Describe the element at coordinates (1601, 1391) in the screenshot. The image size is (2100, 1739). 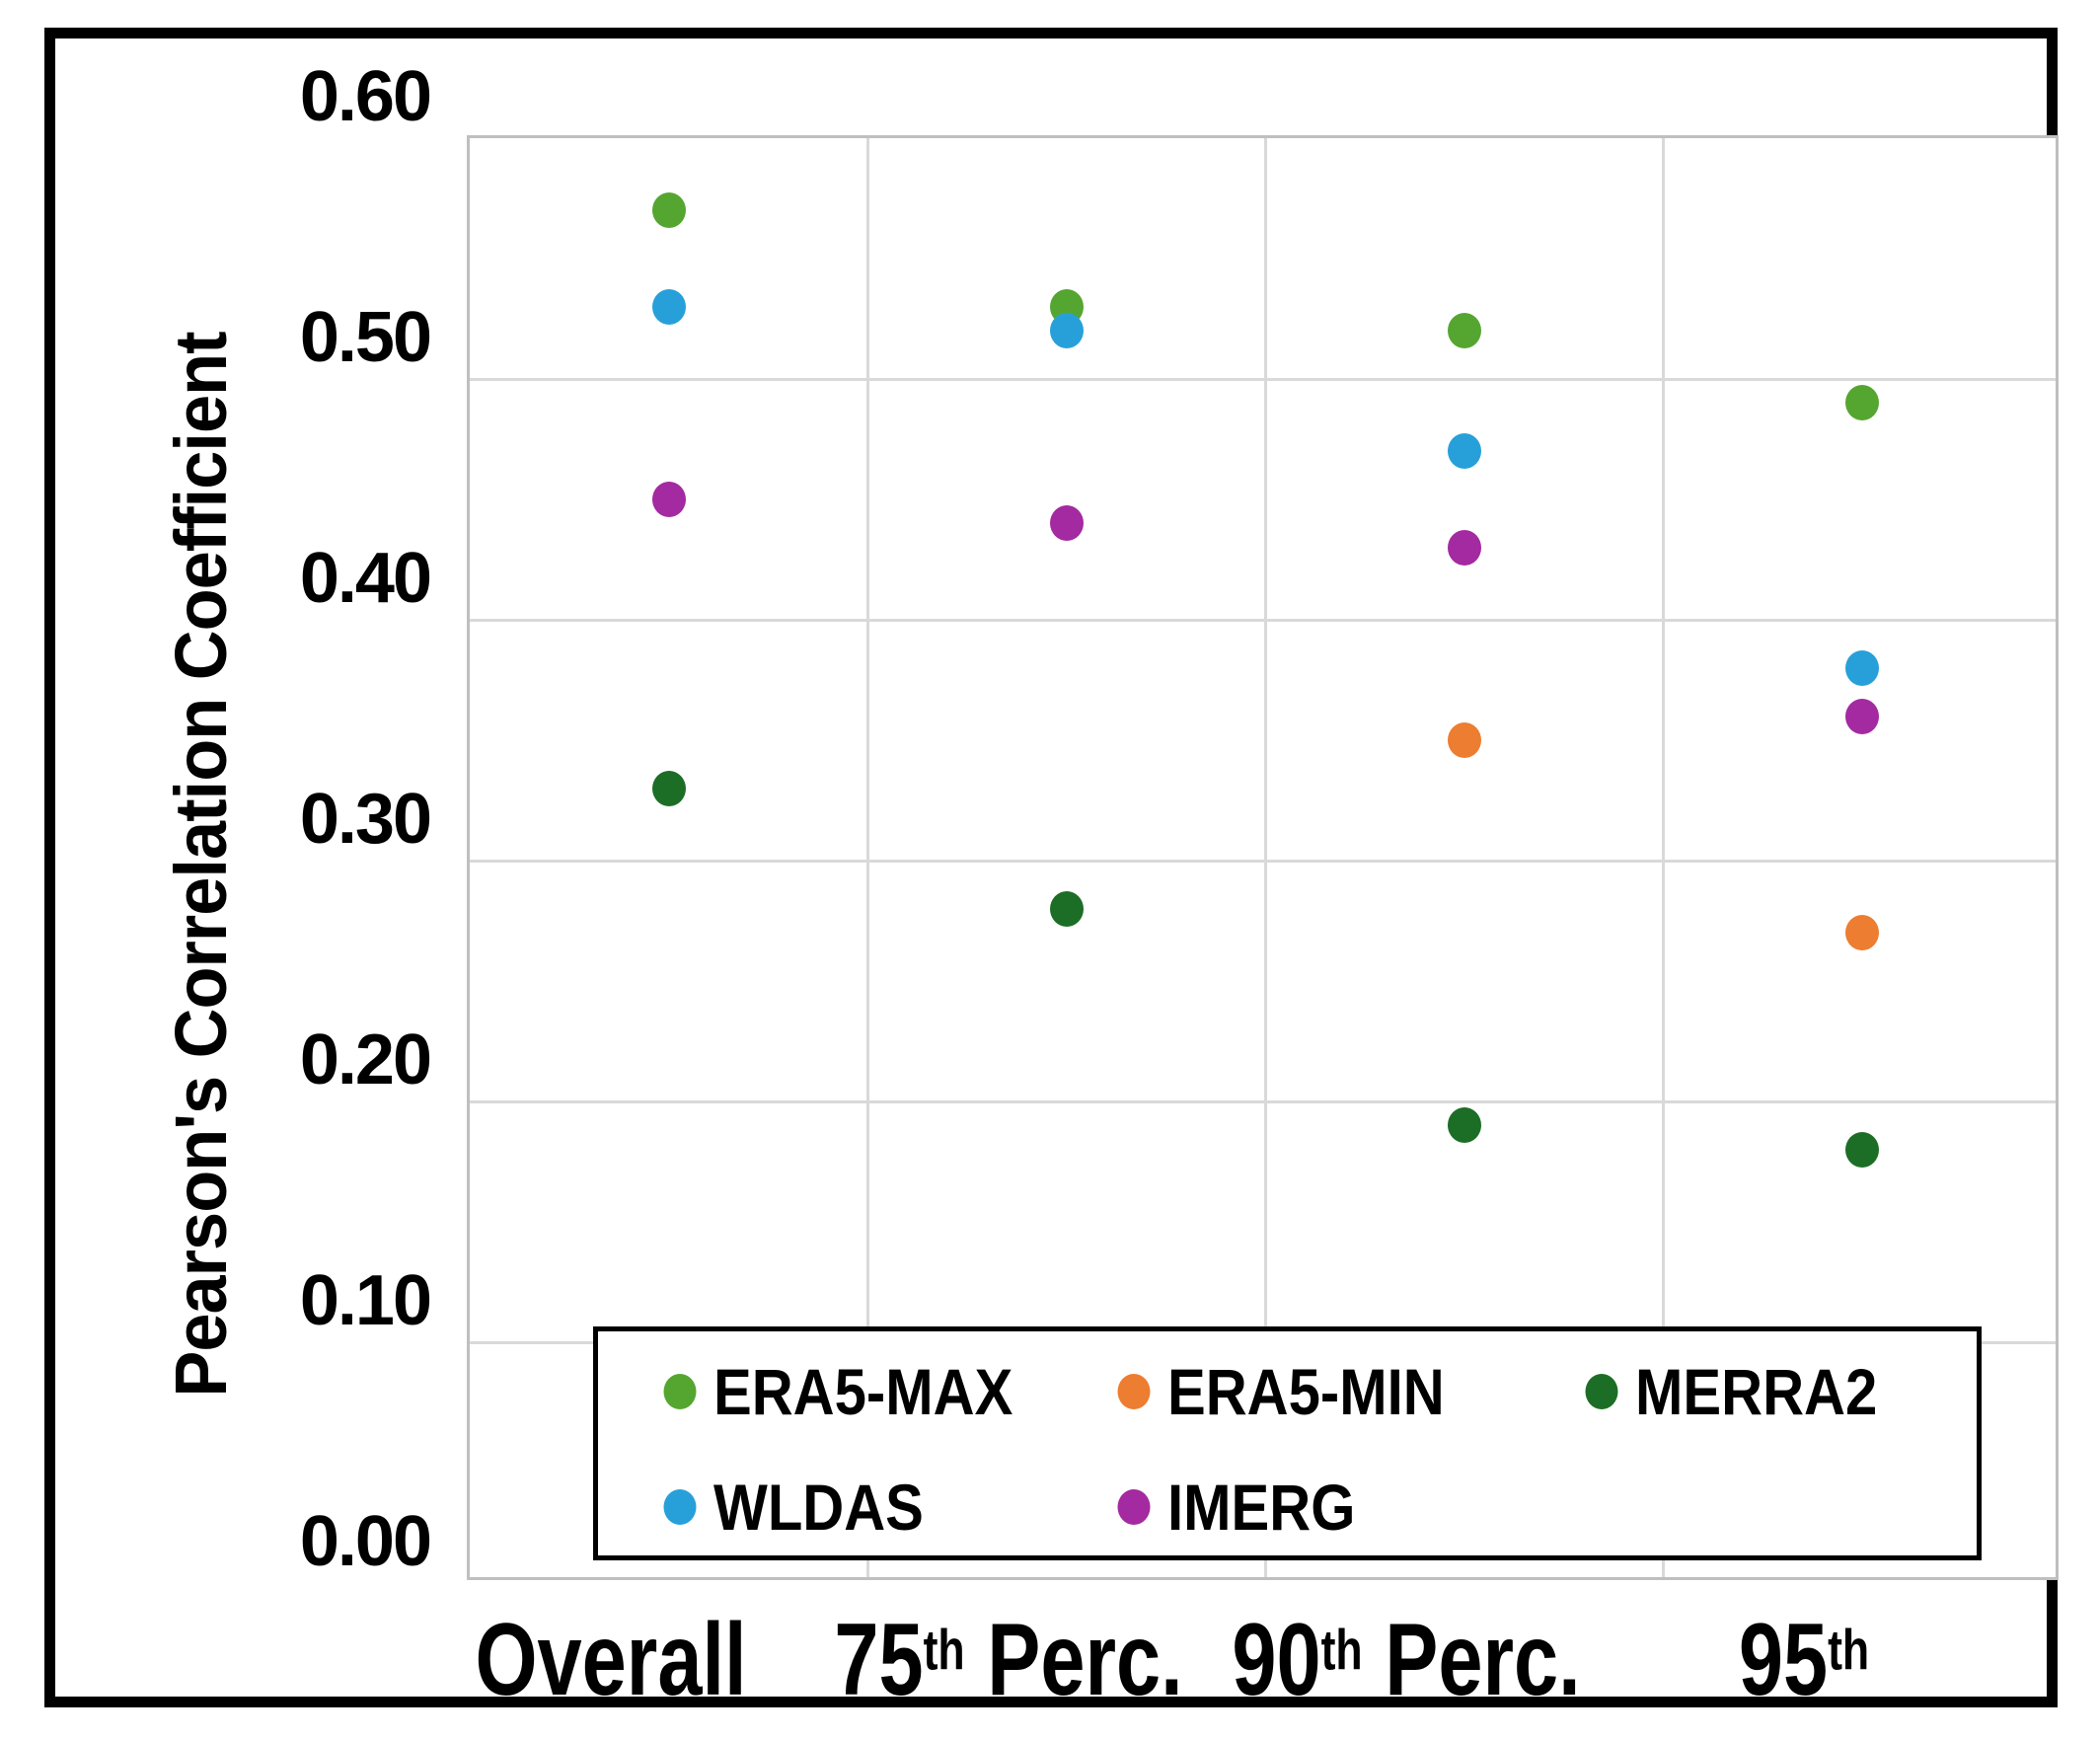
I see `legend-marker-merra2` at that location.